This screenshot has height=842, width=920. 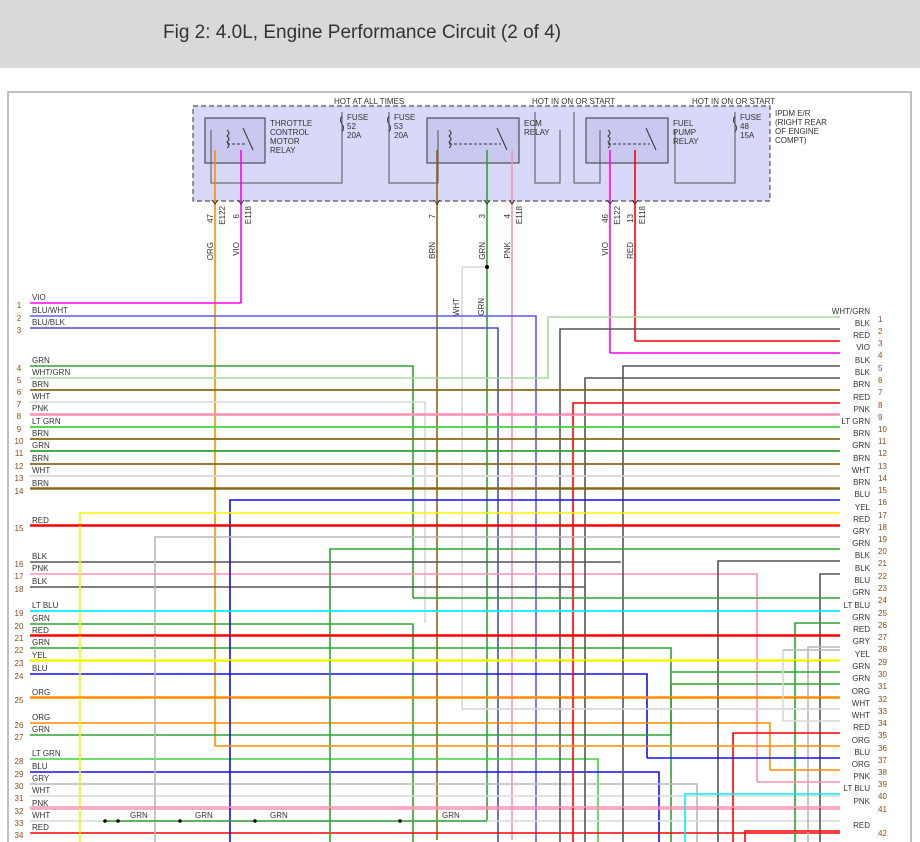 I want to click on left-wire-number: 2, so click(x=19, y=318).